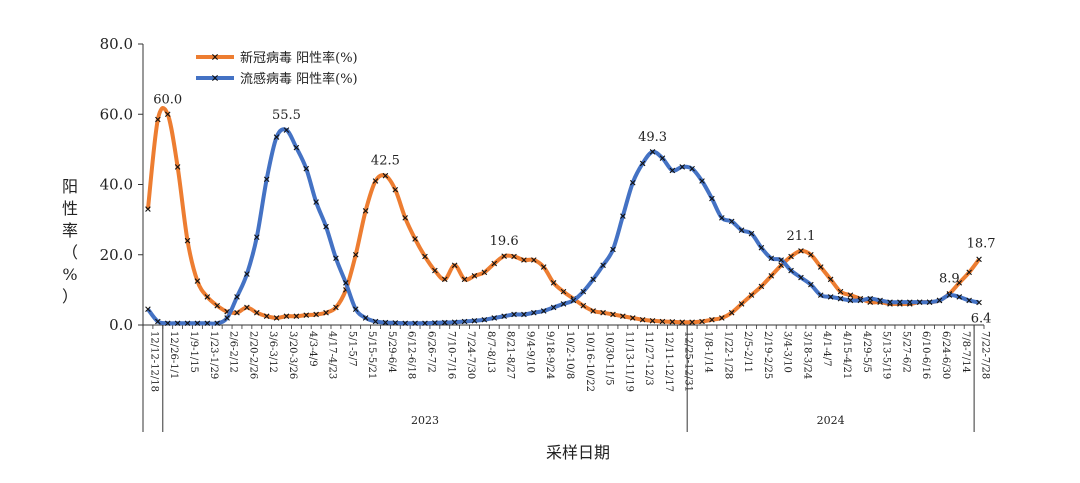  I want to click on year-label: 2024, so click(831, 420).